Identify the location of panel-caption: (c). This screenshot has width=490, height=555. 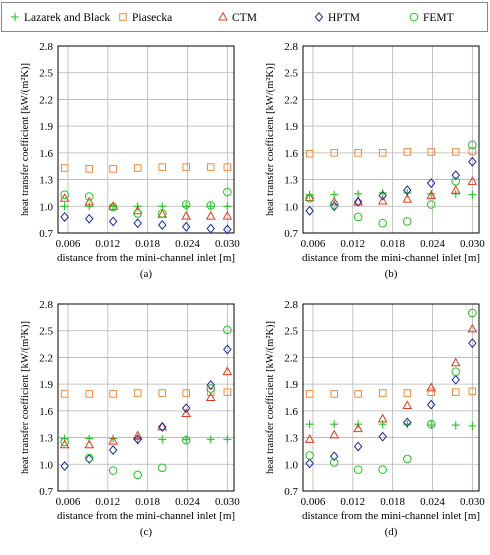
(146, 532).